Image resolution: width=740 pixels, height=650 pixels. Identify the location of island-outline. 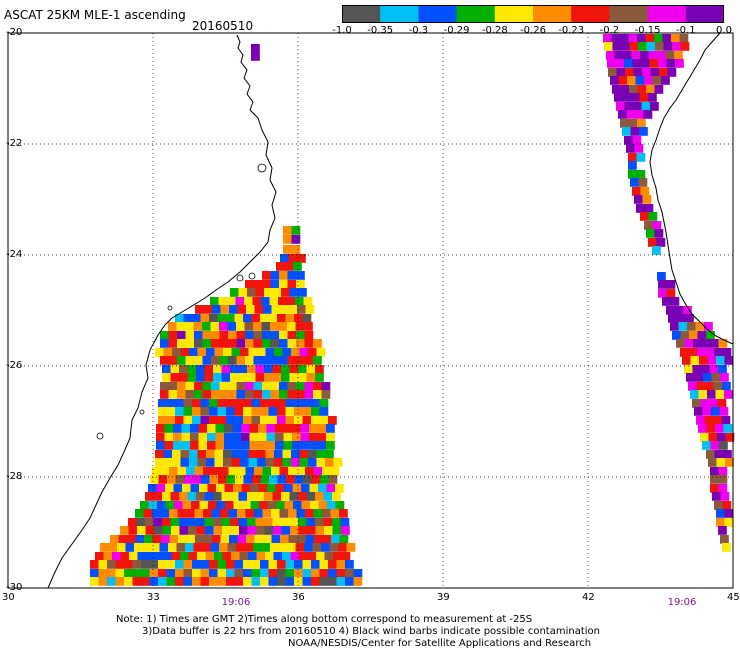
(240, 278).